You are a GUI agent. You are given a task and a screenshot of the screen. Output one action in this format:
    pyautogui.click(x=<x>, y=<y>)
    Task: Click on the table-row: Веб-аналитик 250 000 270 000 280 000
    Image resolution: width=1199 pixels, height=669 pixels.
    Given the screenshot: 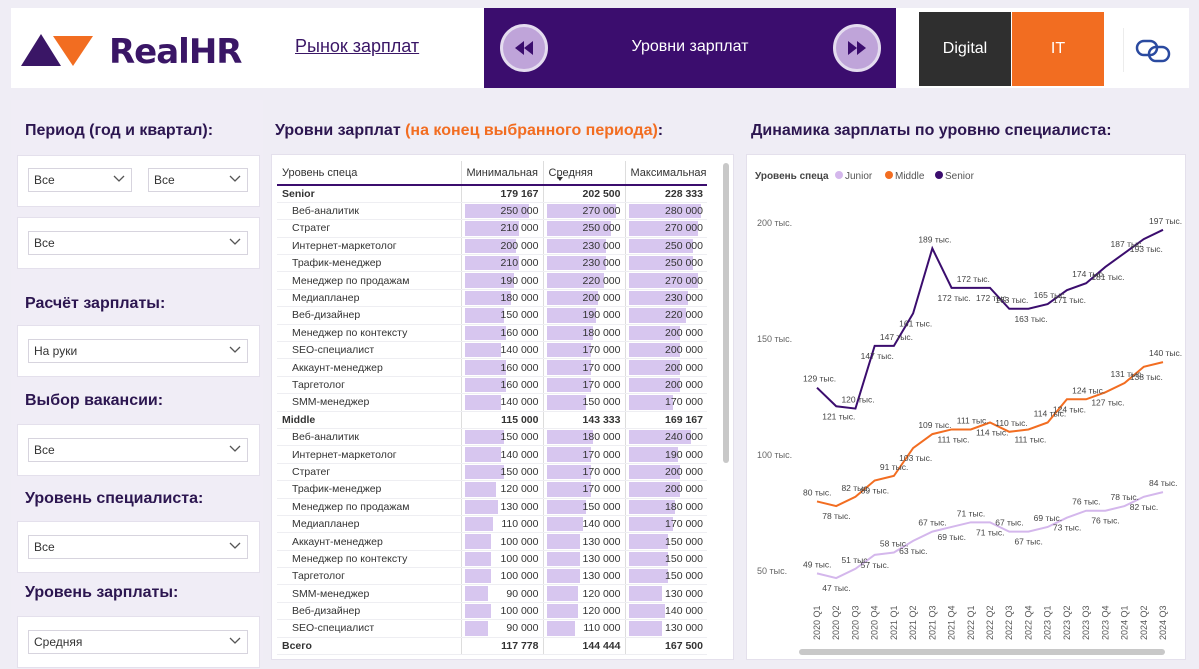 What is the action you would take?
    pyautogui.click(x=492, y=211)
    